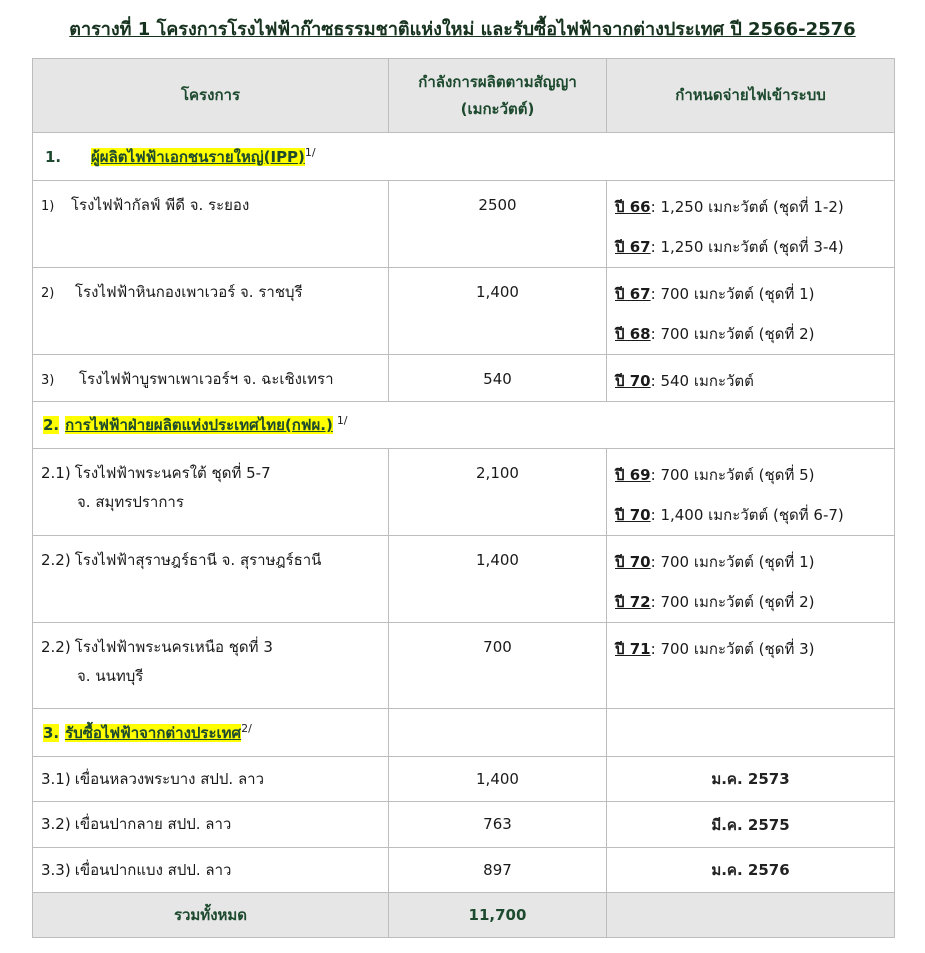 The image size is (925, 953). Describe the element at coordinates (173, 647) in the screenshot. I see `project-name: โรงไฟฟ้าพระนครเหนือ ชุดที่ 3` at that location.